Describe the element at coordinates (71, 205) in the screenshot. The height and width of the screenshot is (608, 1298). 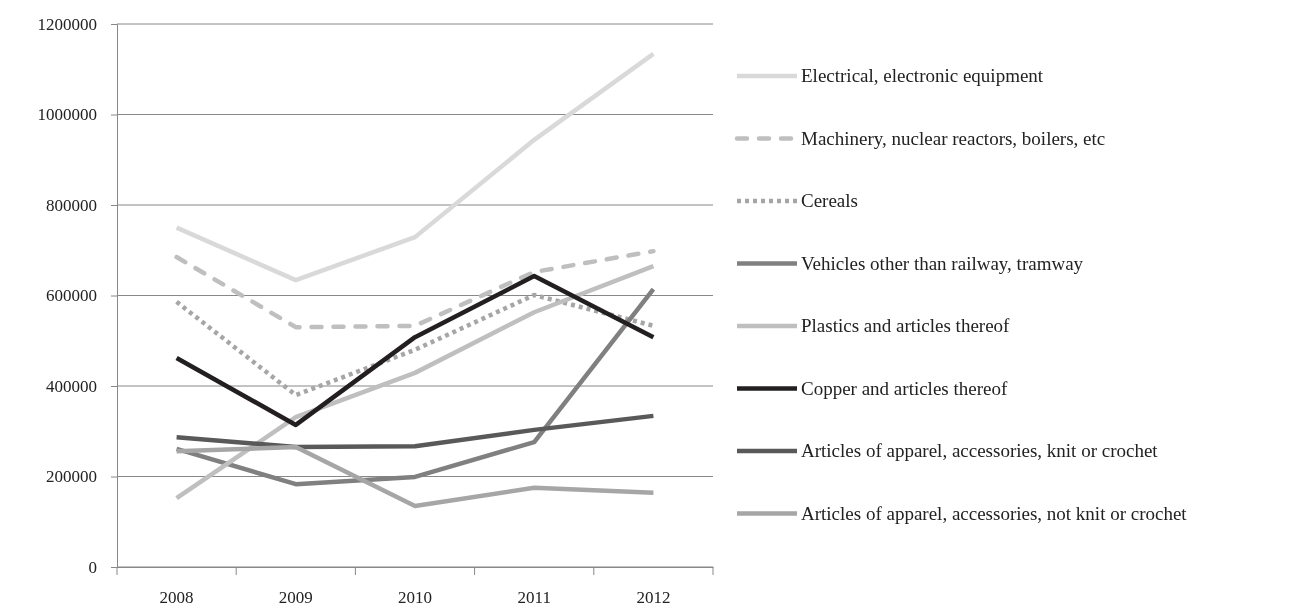
I see `y-tick-label: 800000` at that location.